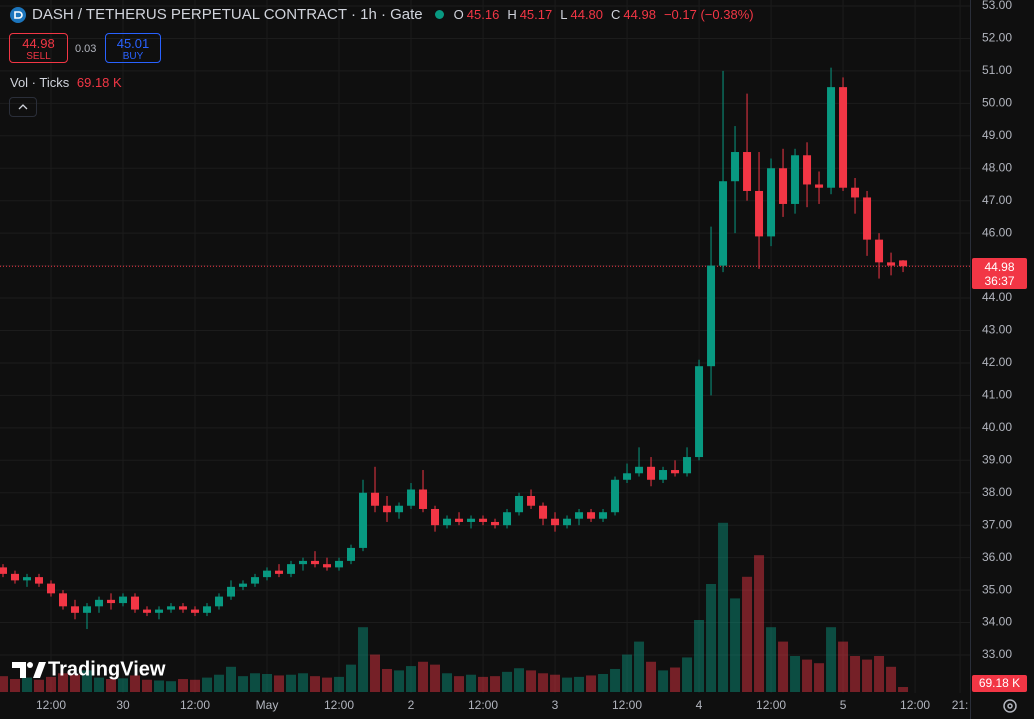  What do you see at coordinates (1010, 706) in the screenshot?
I see `settings-icon` at bounding box center [1010, 706].